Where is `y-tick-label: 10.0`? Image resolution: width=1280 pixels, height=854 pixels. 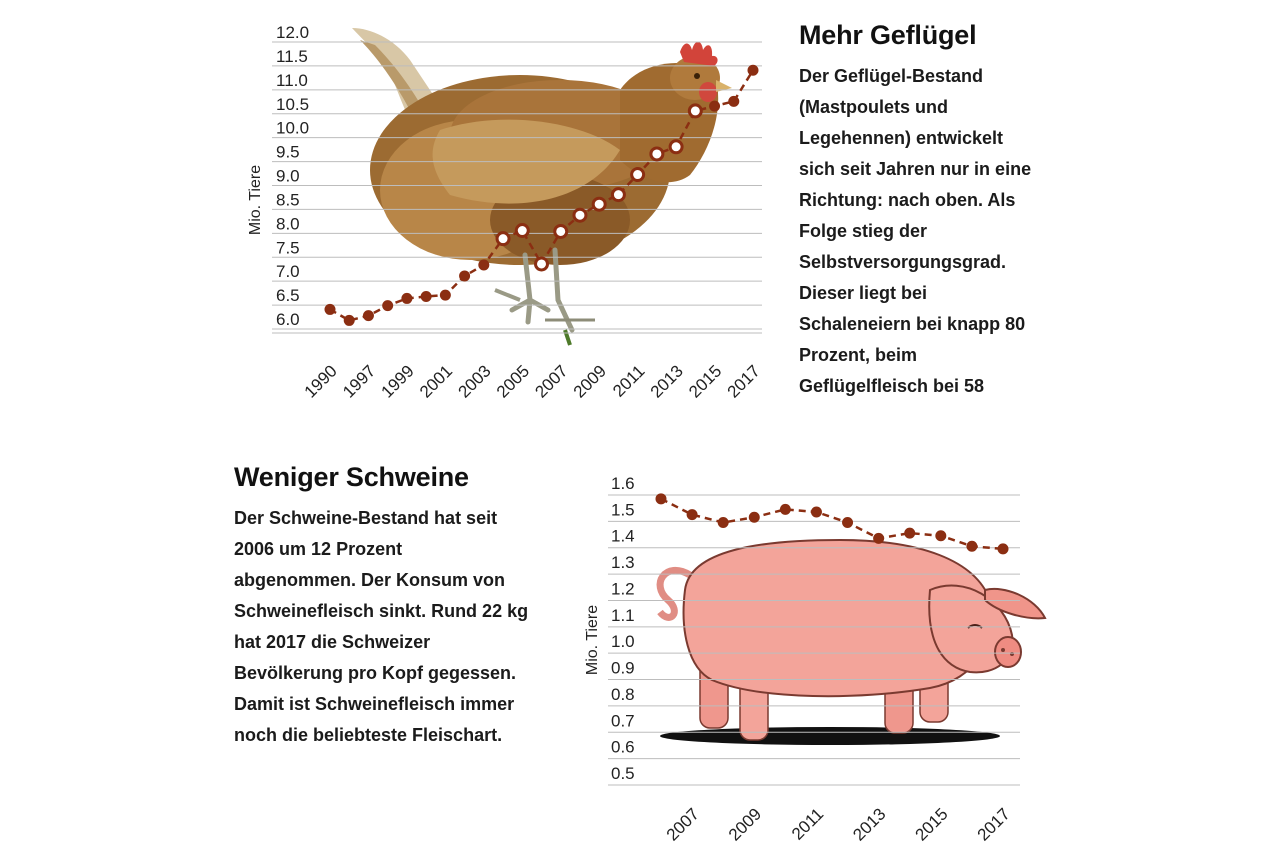
y-tick-label: 10.0 is located at coordinates (292, 128).